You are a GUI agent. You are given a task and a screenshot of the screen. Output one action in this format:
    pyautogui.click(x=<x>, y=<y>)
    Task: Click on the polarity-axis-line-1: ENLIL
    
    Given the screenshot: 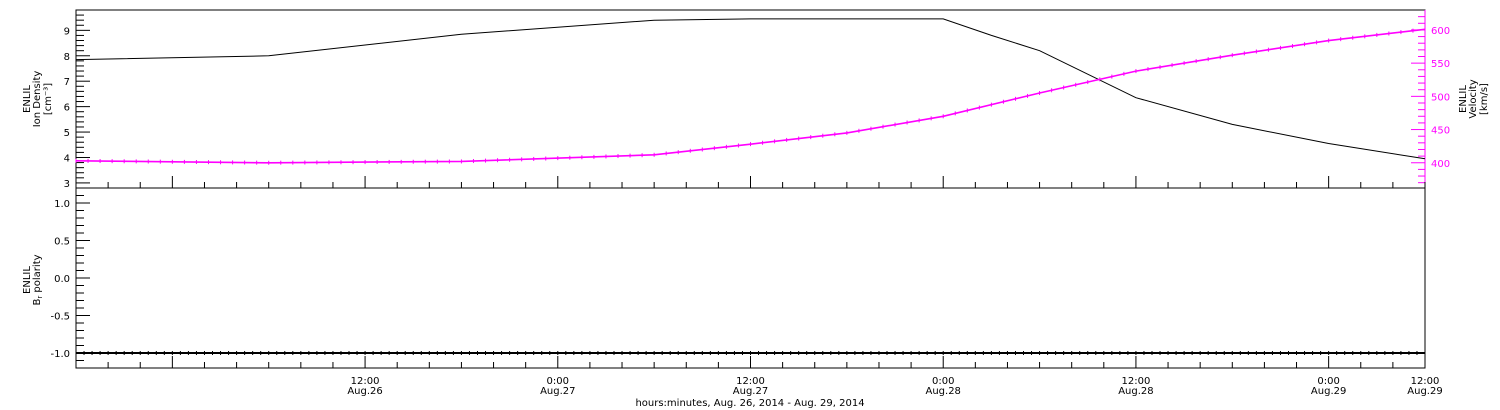 What is the action you would take?
    pyautogui.click(x=27, y=280)
    